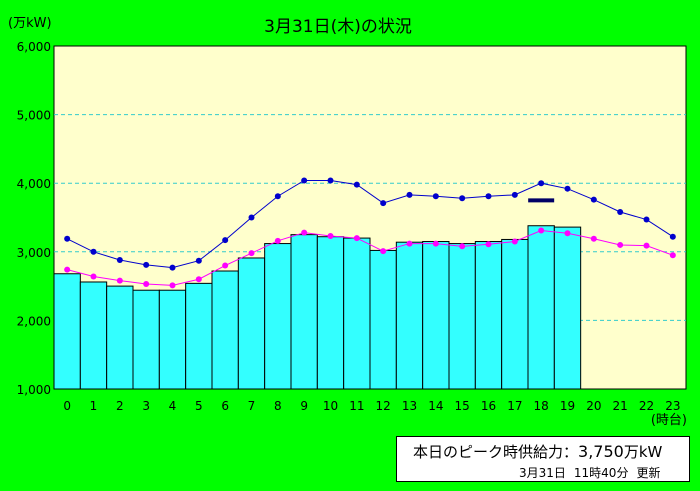  Describe the element at coordinates (601, 451) in the screenshot. I see `peak-value: 3,750` at that location.